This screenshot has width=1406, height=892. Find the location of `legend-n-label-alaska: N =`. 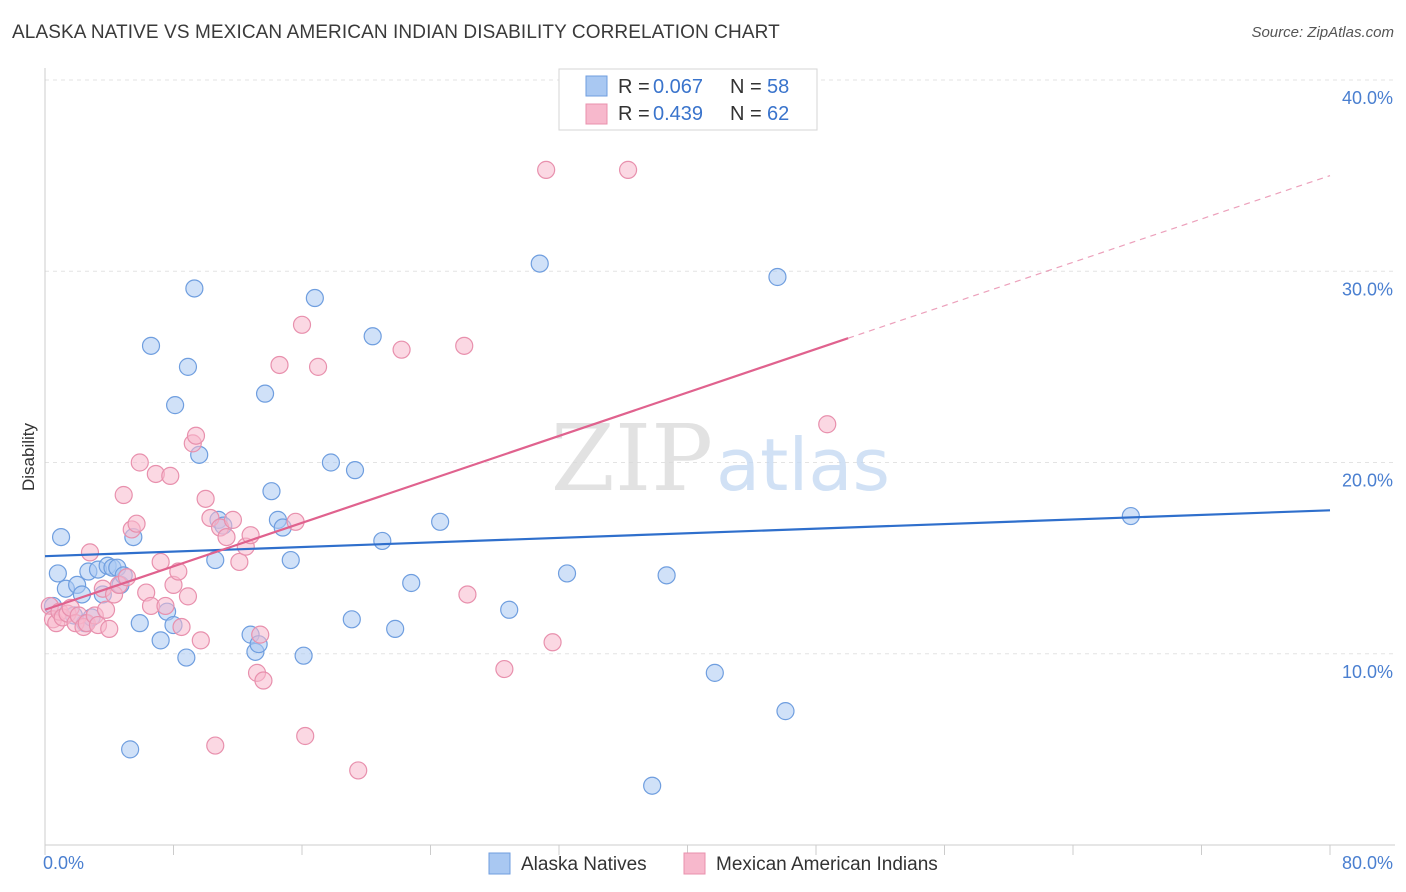

legend-n-label-alaska: N = is located at coordinates (746, 87).